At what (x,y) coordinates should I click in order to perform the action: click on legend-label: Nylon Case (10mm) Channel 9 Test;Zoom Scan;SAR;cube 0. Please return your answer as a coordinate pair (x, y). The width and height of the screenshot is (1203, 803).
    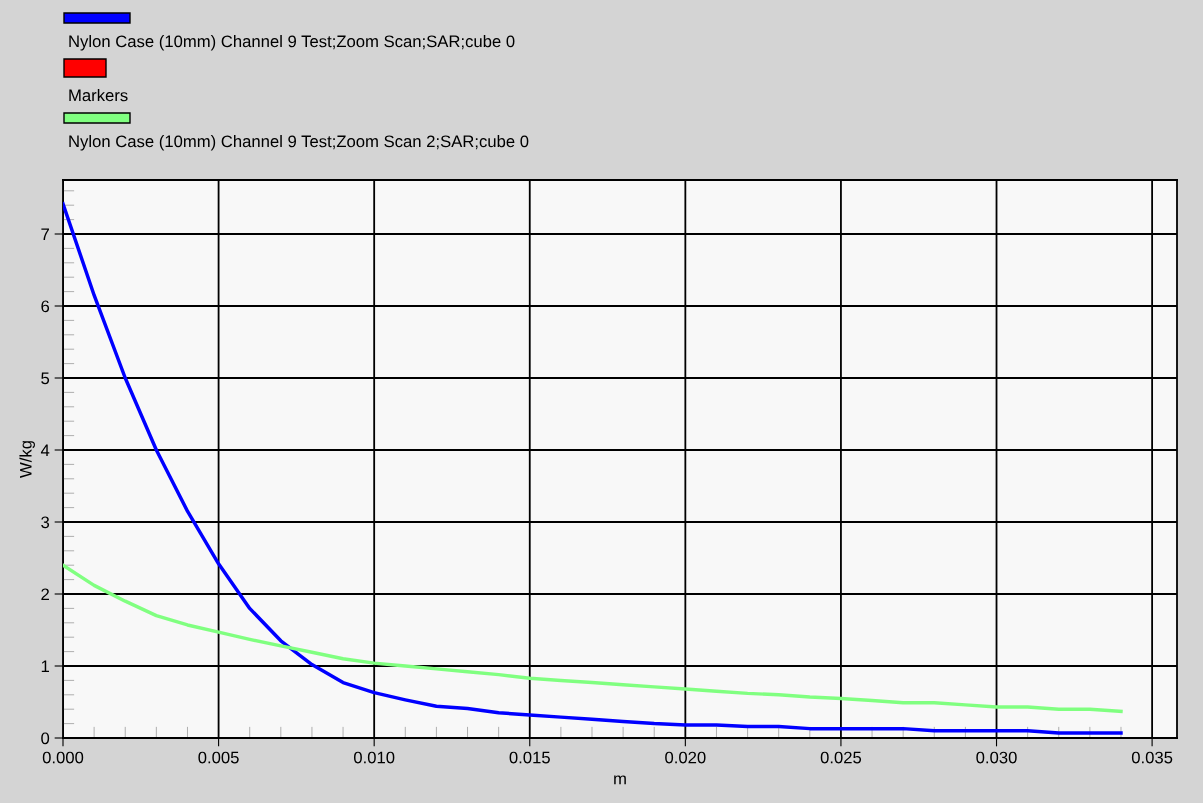
    Looking at the image, I should click on (292, 43).